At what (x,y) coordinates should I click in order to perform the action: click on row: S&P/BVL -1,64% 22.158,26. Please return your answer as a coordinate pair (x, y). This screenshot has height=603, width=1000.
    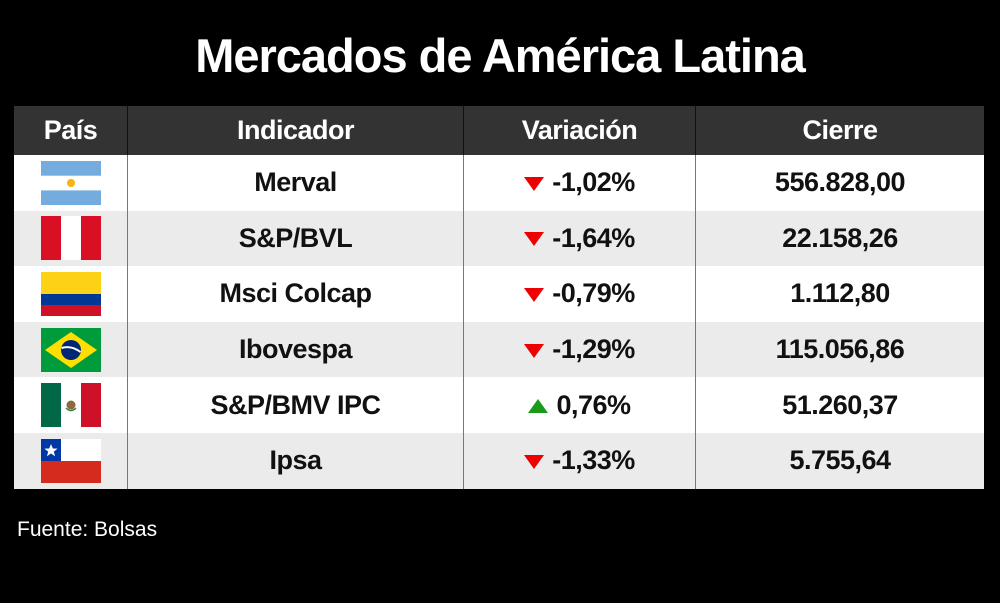
    Looking at the image, I should click on (499, 238).